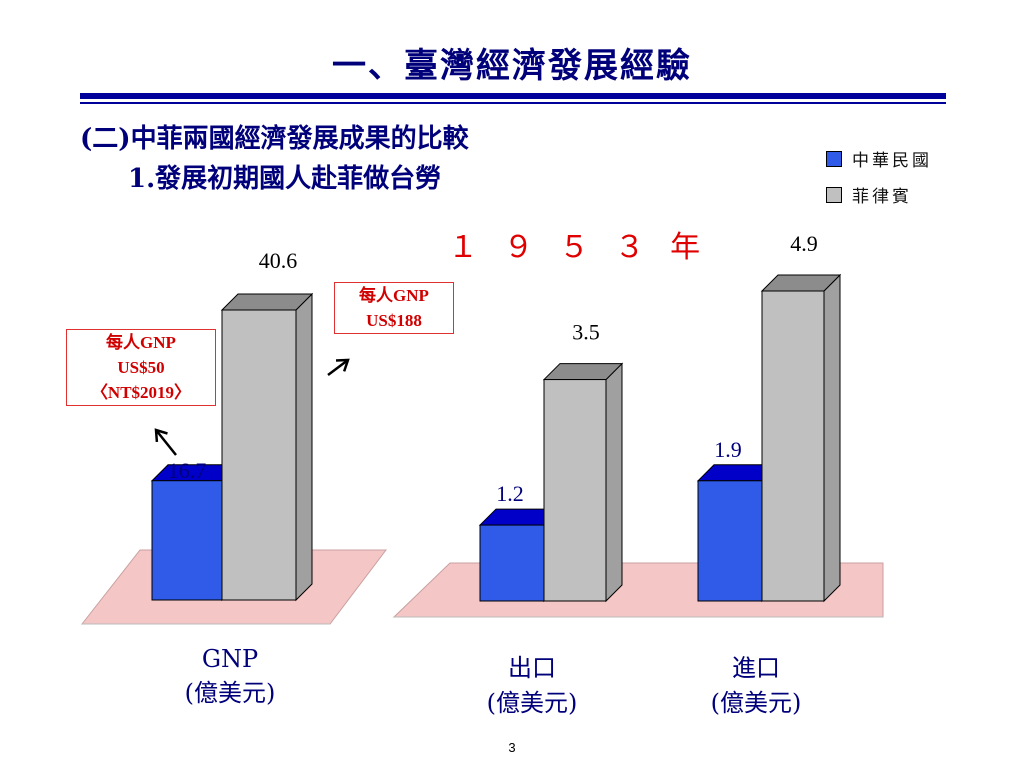 The image size is (1024, 768). I want to click on value-label-gnp-roc: 16.7, so click(187, 470).